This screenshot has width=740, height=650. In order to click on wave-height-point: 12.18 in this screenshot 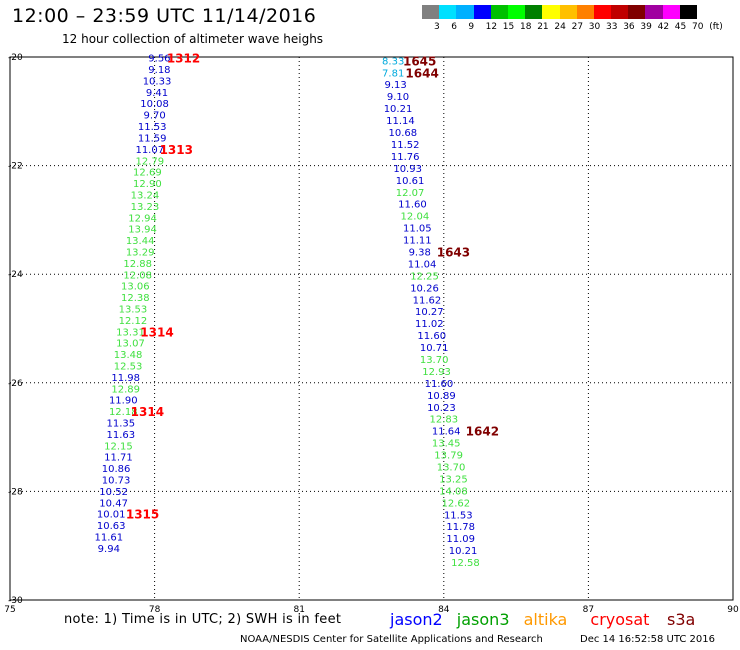, I will do `click(123, 412)`.